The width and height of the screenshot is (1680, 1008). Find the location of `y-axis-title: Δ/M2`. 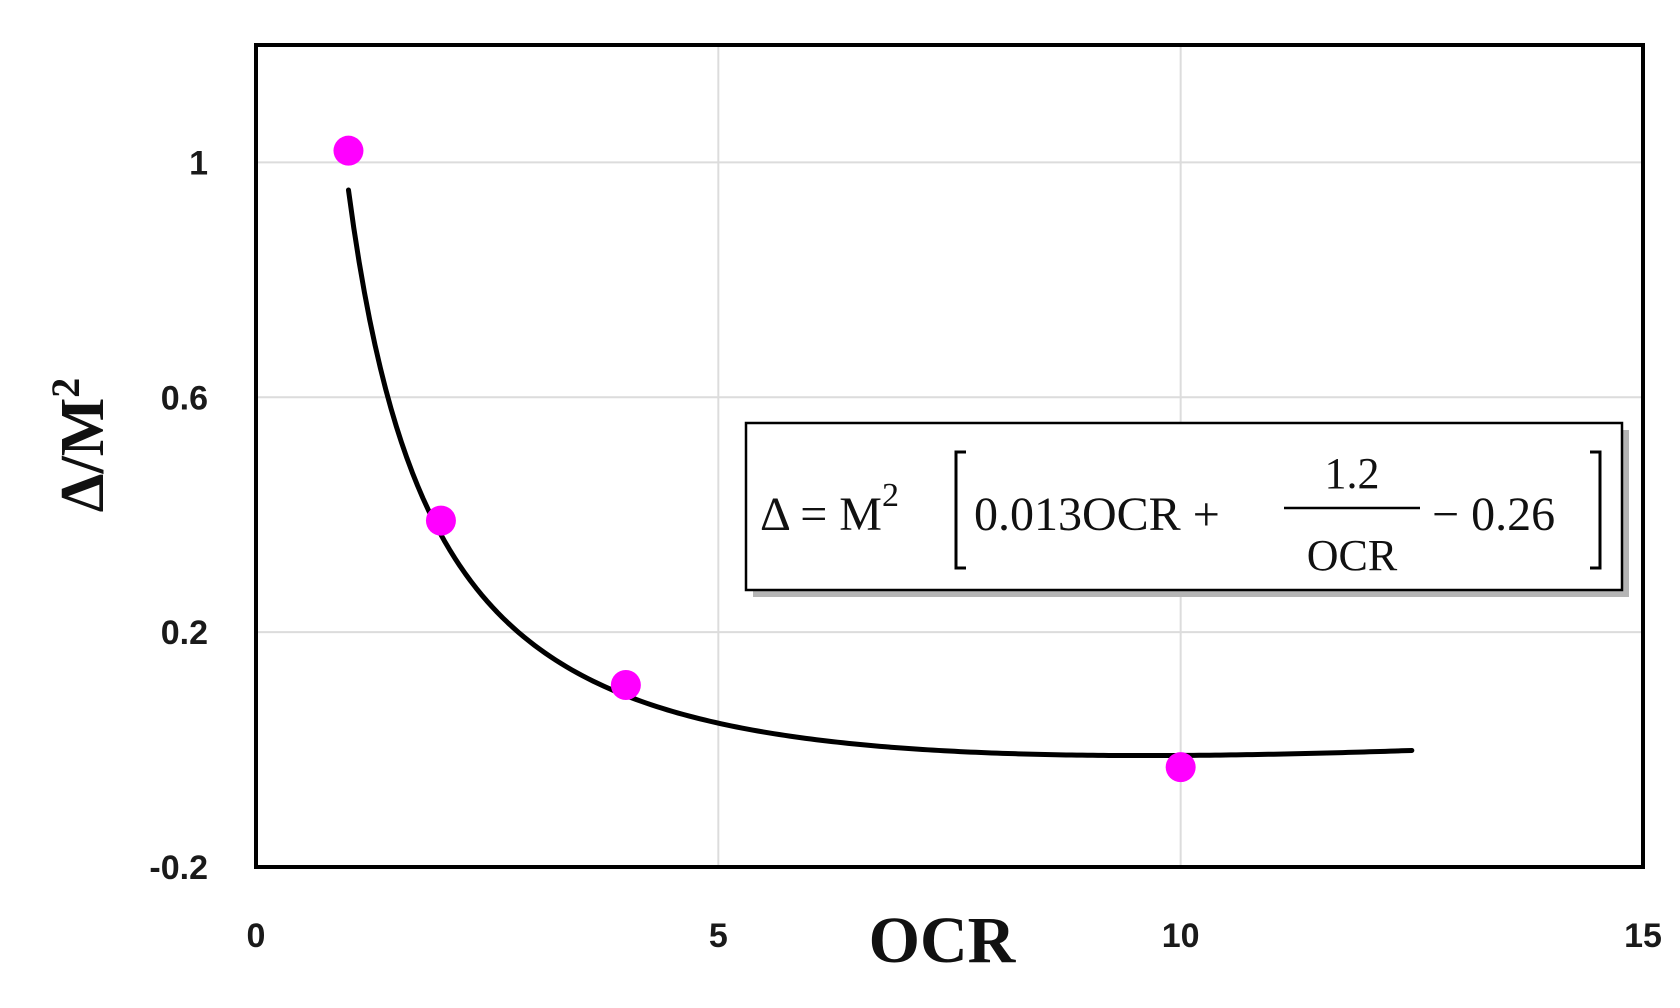

y-axis-title: Δ/M2 is located at coordinates (80, 445).